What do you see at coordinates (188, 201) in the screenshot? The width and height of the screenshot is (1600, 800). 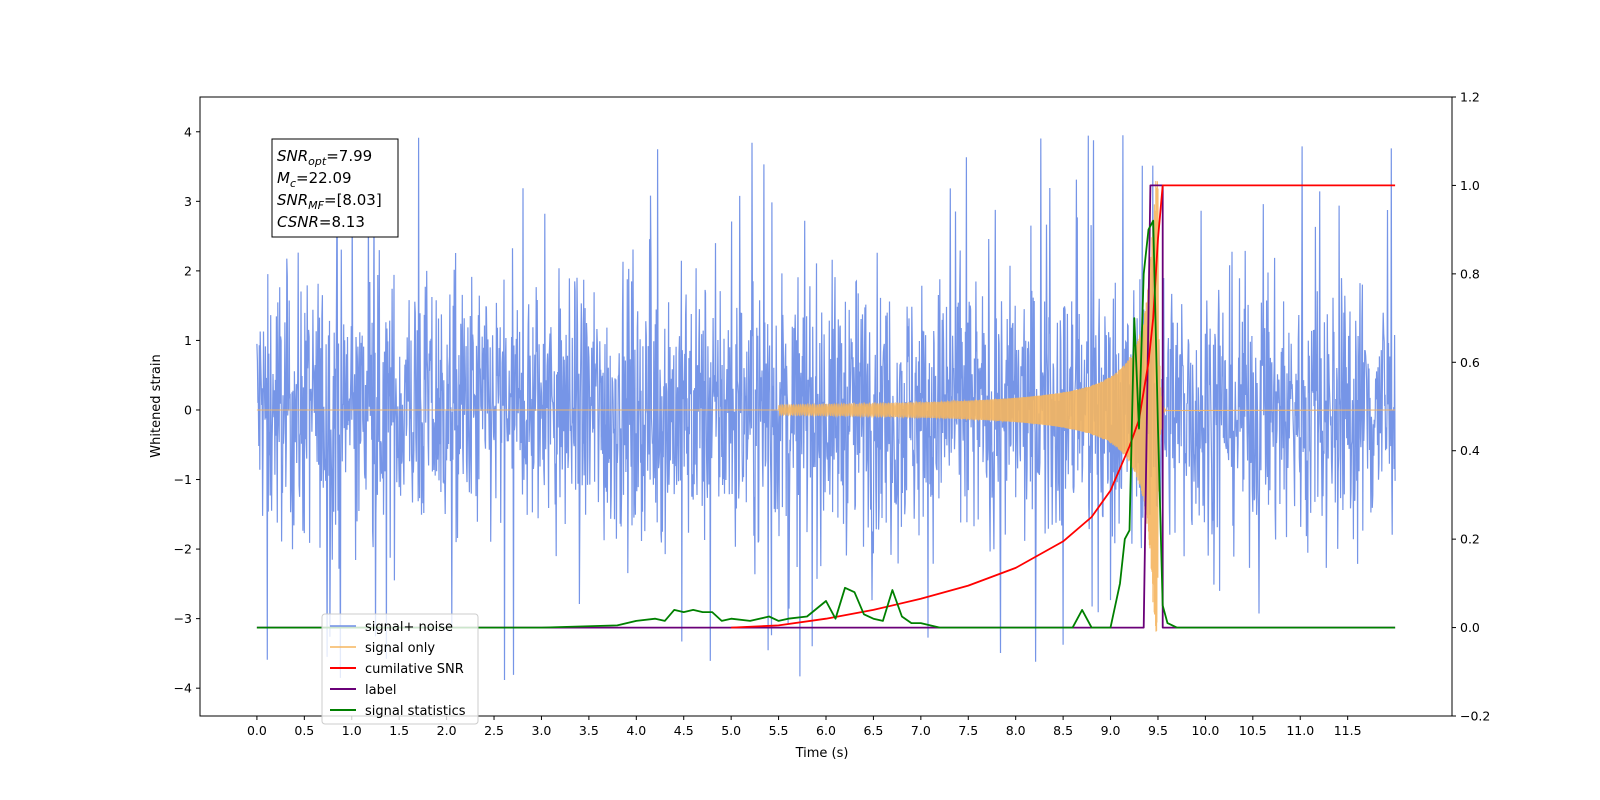 I see `y-tick-label: 3` at bounding box center [188, 201].